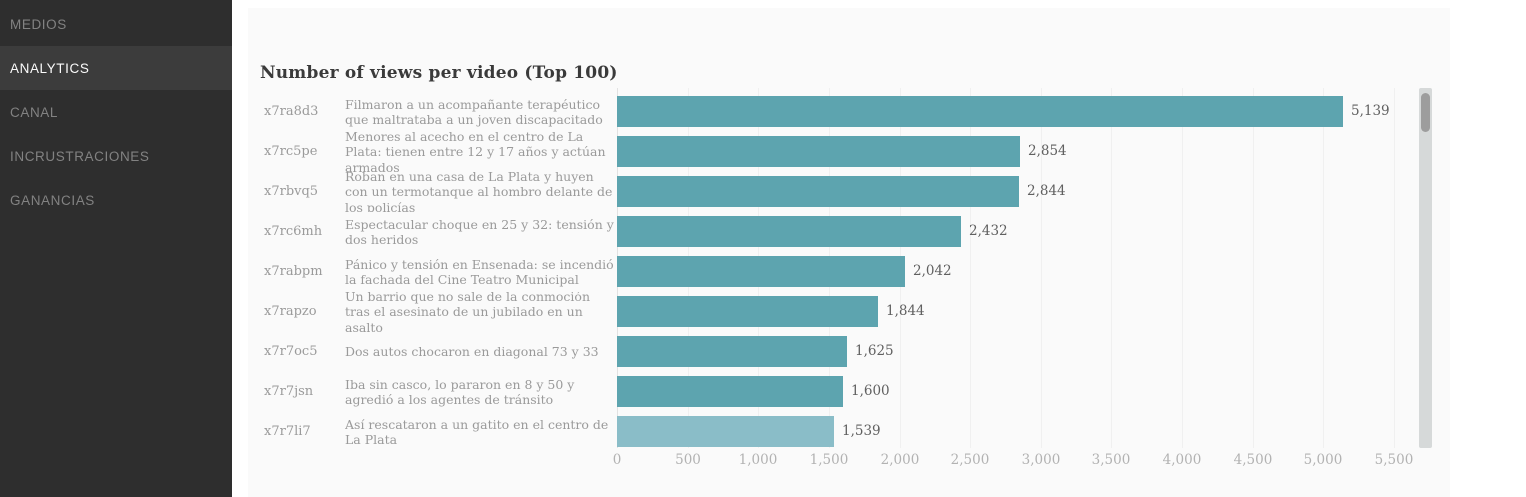 This screenshot has width=1526, height=497. Describe the element at coordinates (293, 231) in the screenshot. I see `video-id: x7rc6mh` at that location.